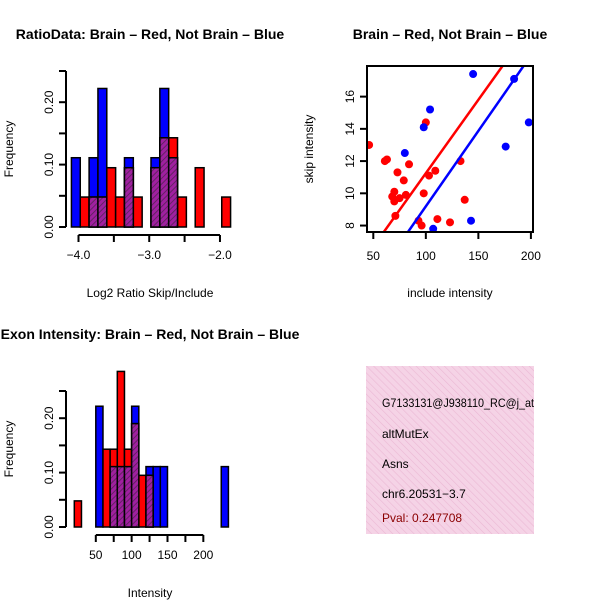 Image resolution: width=600 pixels, height=600 pixels. What do you see at coordinates (9, 149) in the screenshot?
I see `ratio-histogram-ylabel: Frequency` at bounding box center [9, 149].